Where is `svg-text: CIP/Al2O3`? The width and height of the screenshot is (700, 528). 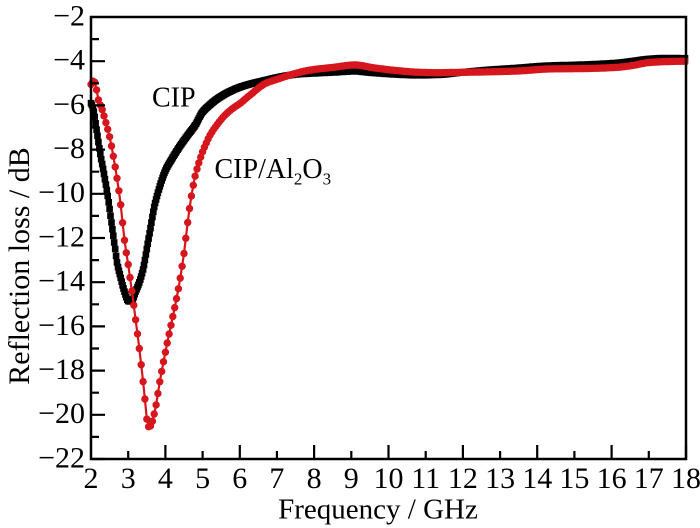 svg-text: CIP/Al2O3 is located at coordinates (273, 171).